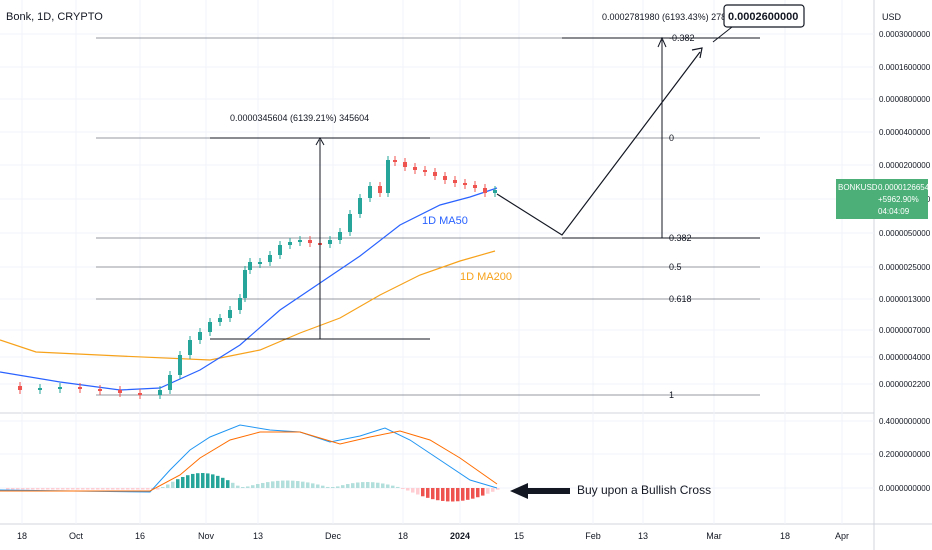  What do you see at coordinates (905, 421) in the screenshot?
I see `macd-tick-label: 0.4000000000` at bounding box center [905, 421].